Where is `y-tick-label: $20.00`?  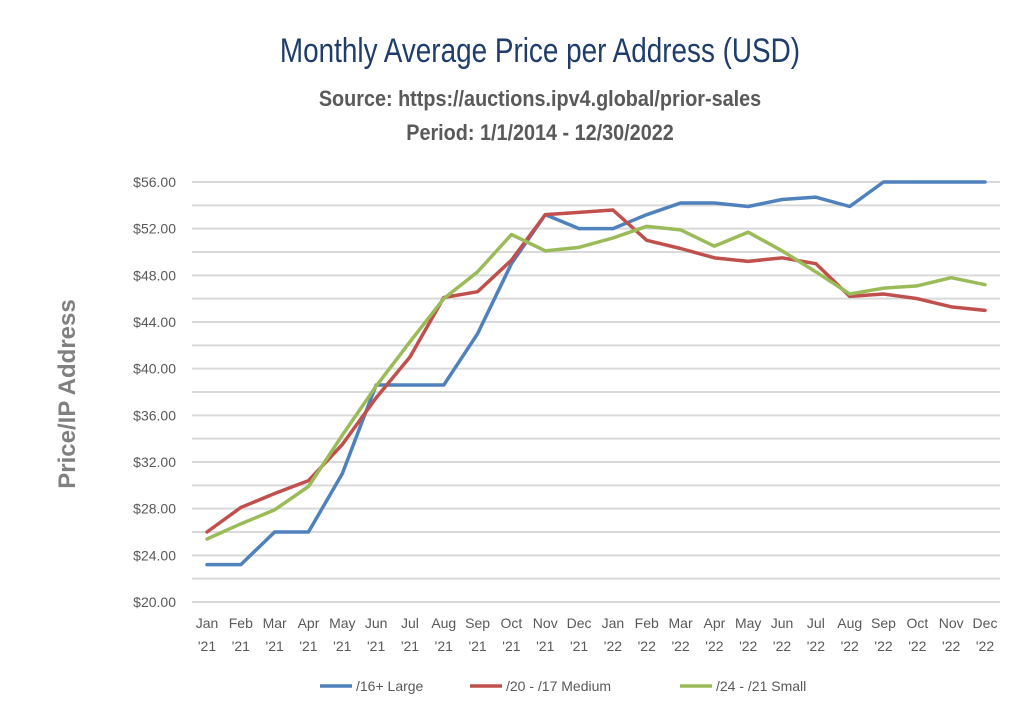
y-tick-label: $20.00 is located at coordinates (154, 602).